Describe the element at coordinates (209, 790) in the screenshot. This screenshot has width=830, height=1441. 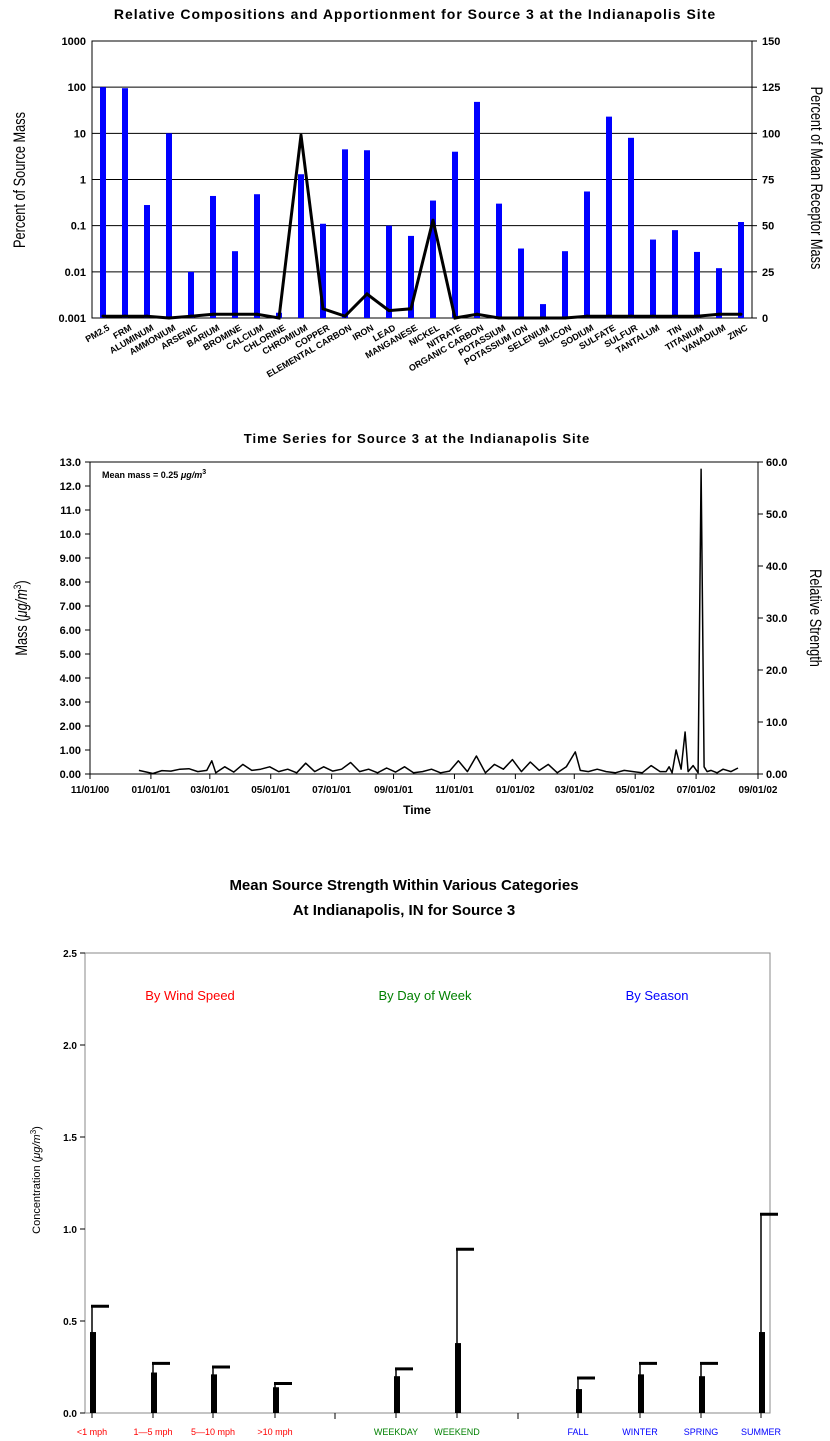
I see `x-tick-label: 03/01/01` at that location.